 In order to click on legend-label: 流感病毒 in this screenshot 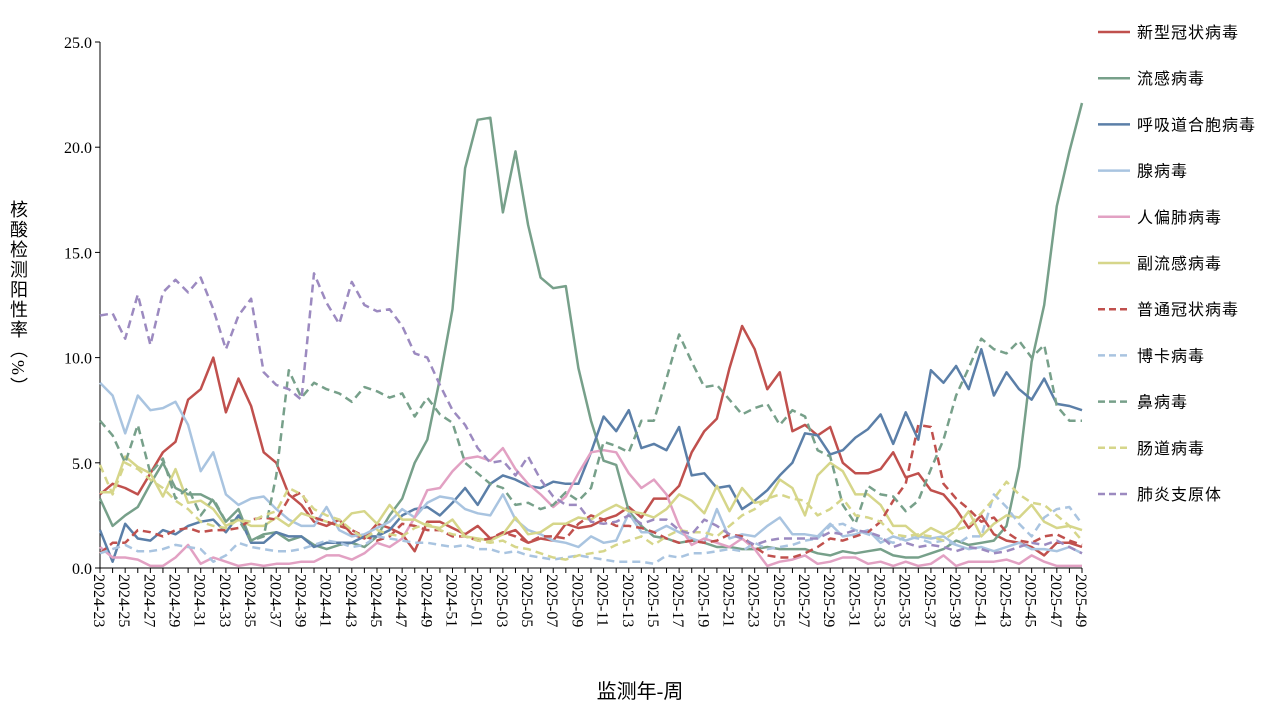, I will do `click(1171, 79)`.